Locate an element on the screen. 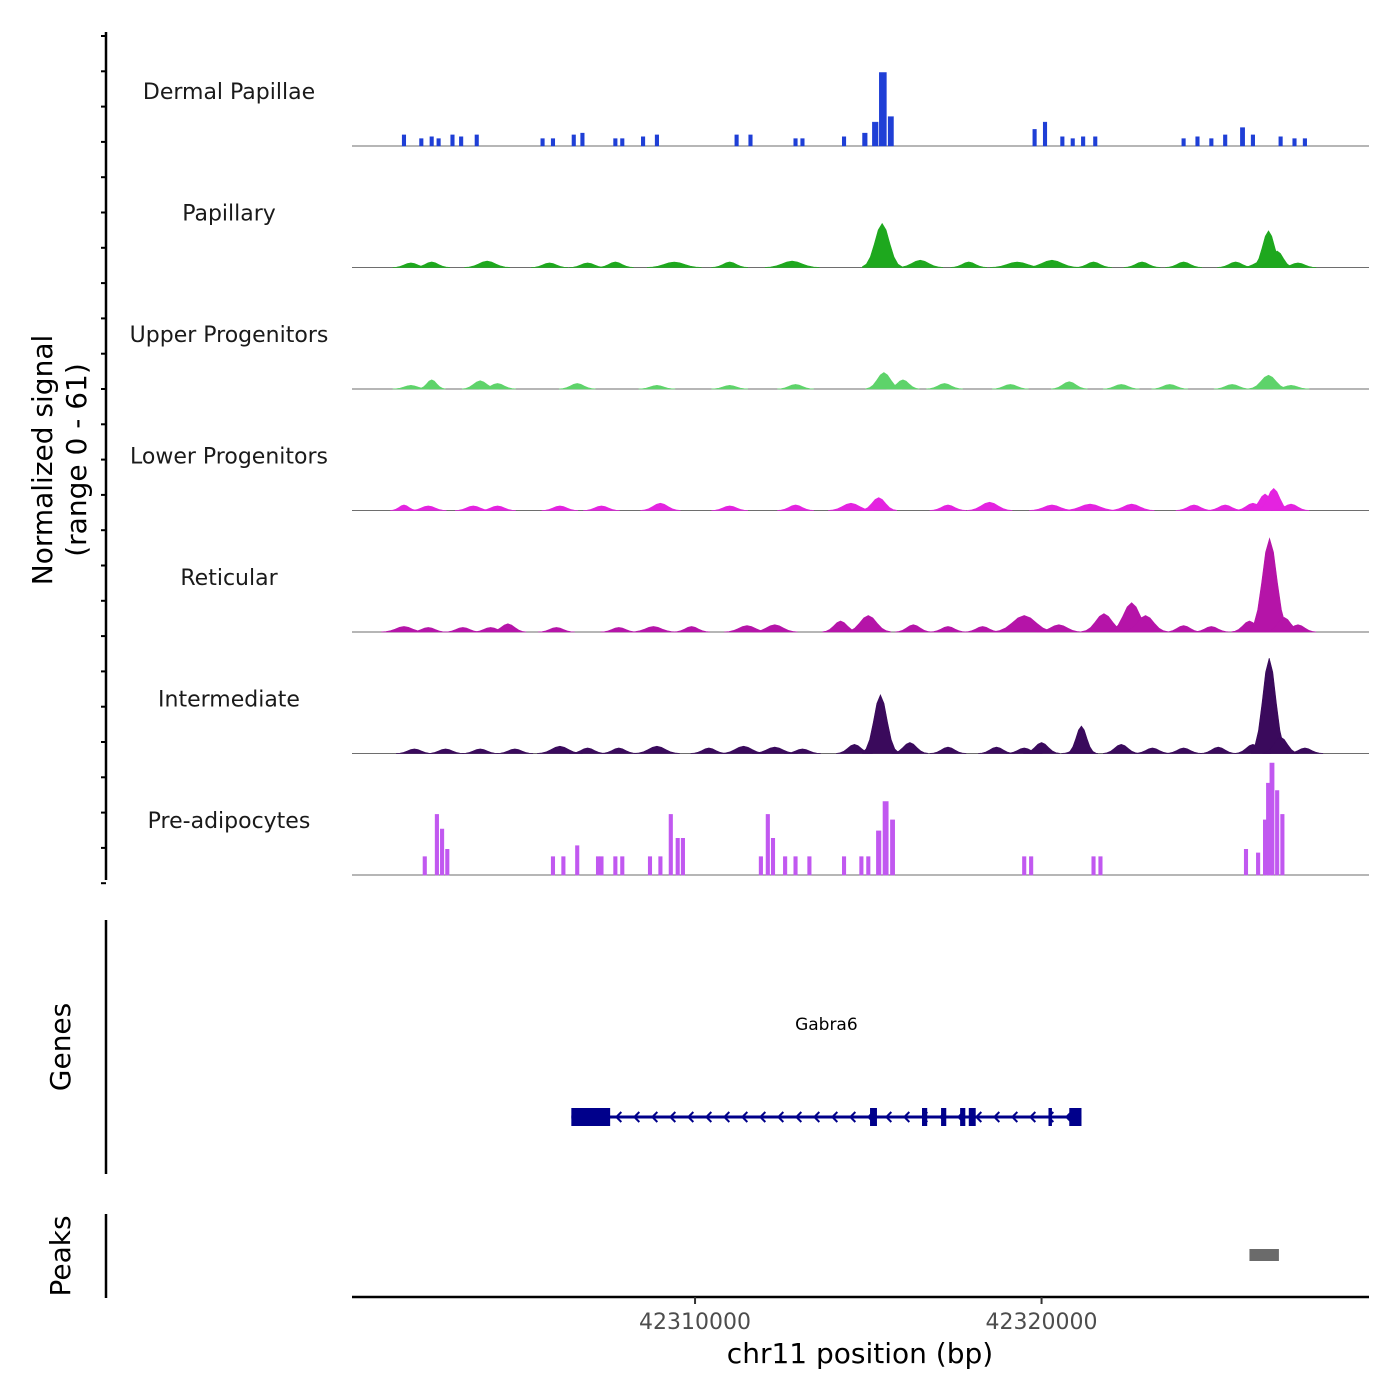 This screenshot has height=1400, width=1400. signal-track: Upper Progenitors is located at coordinates (749, 356).